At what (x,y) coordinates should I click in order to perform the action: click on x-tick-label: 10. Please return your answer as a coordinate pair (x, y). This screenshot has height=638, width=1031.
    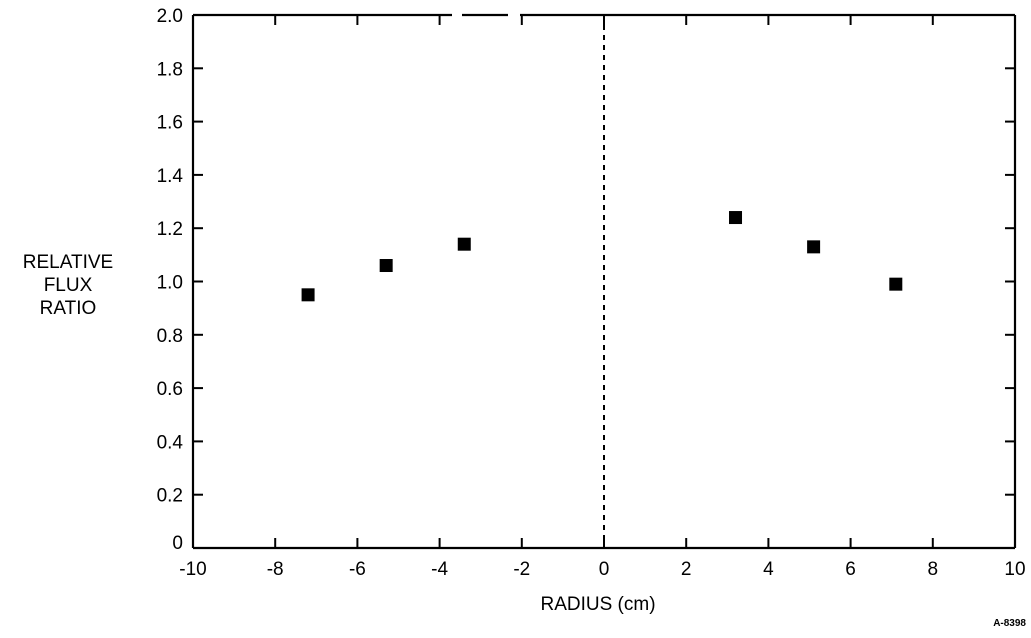
    Looking at the image, I should click on (1014, 569).